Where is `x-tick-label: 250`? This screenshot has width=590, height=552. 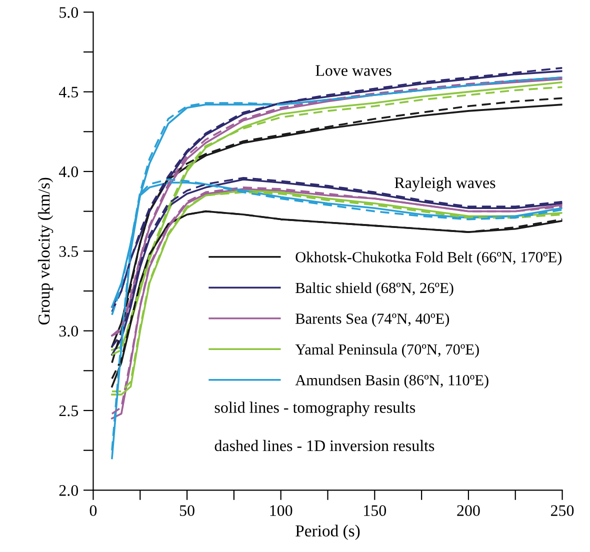 x-tick-label: 250 is located at coordinates (562, 510).